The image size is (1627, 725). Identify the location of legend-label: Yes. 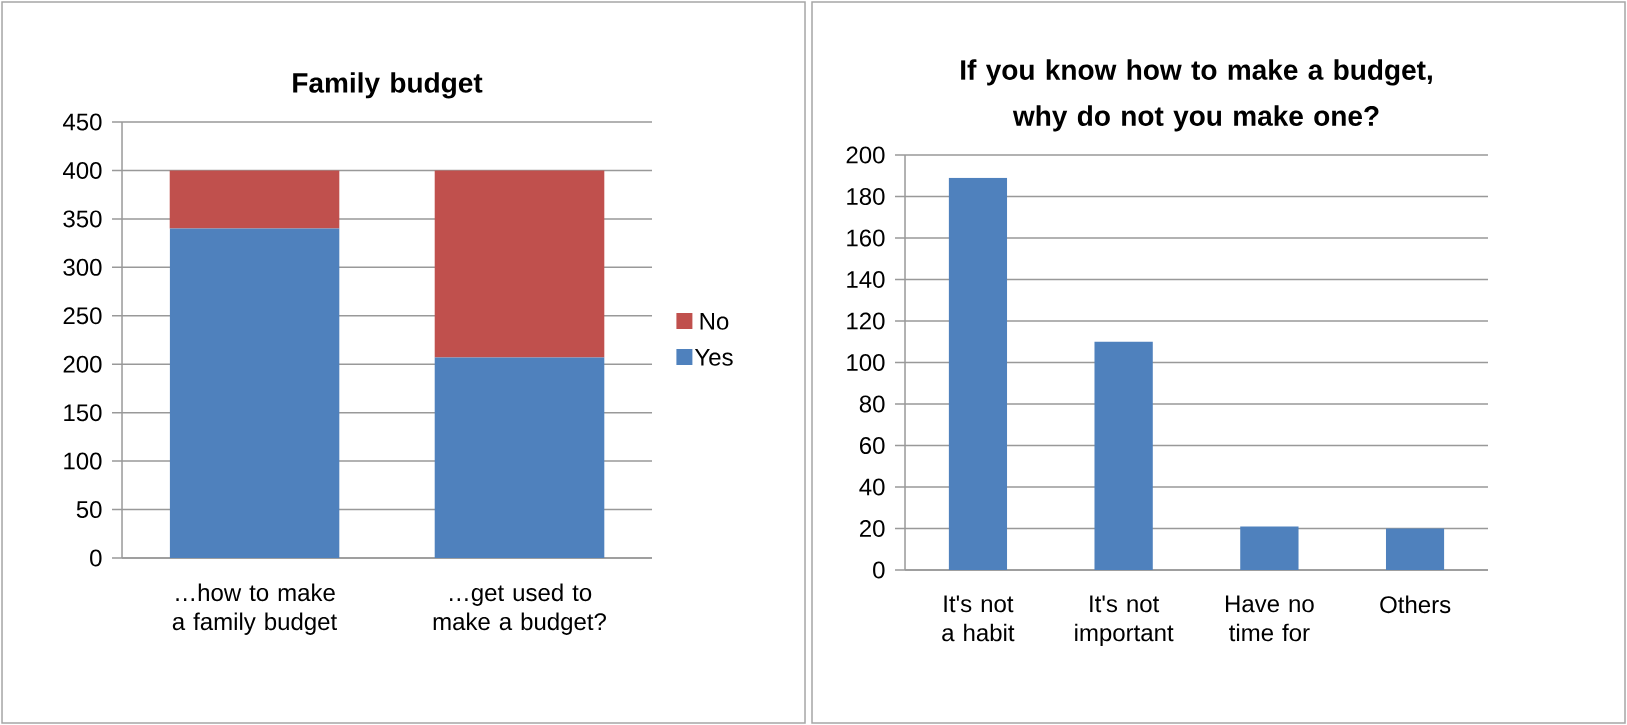
(713, 357).